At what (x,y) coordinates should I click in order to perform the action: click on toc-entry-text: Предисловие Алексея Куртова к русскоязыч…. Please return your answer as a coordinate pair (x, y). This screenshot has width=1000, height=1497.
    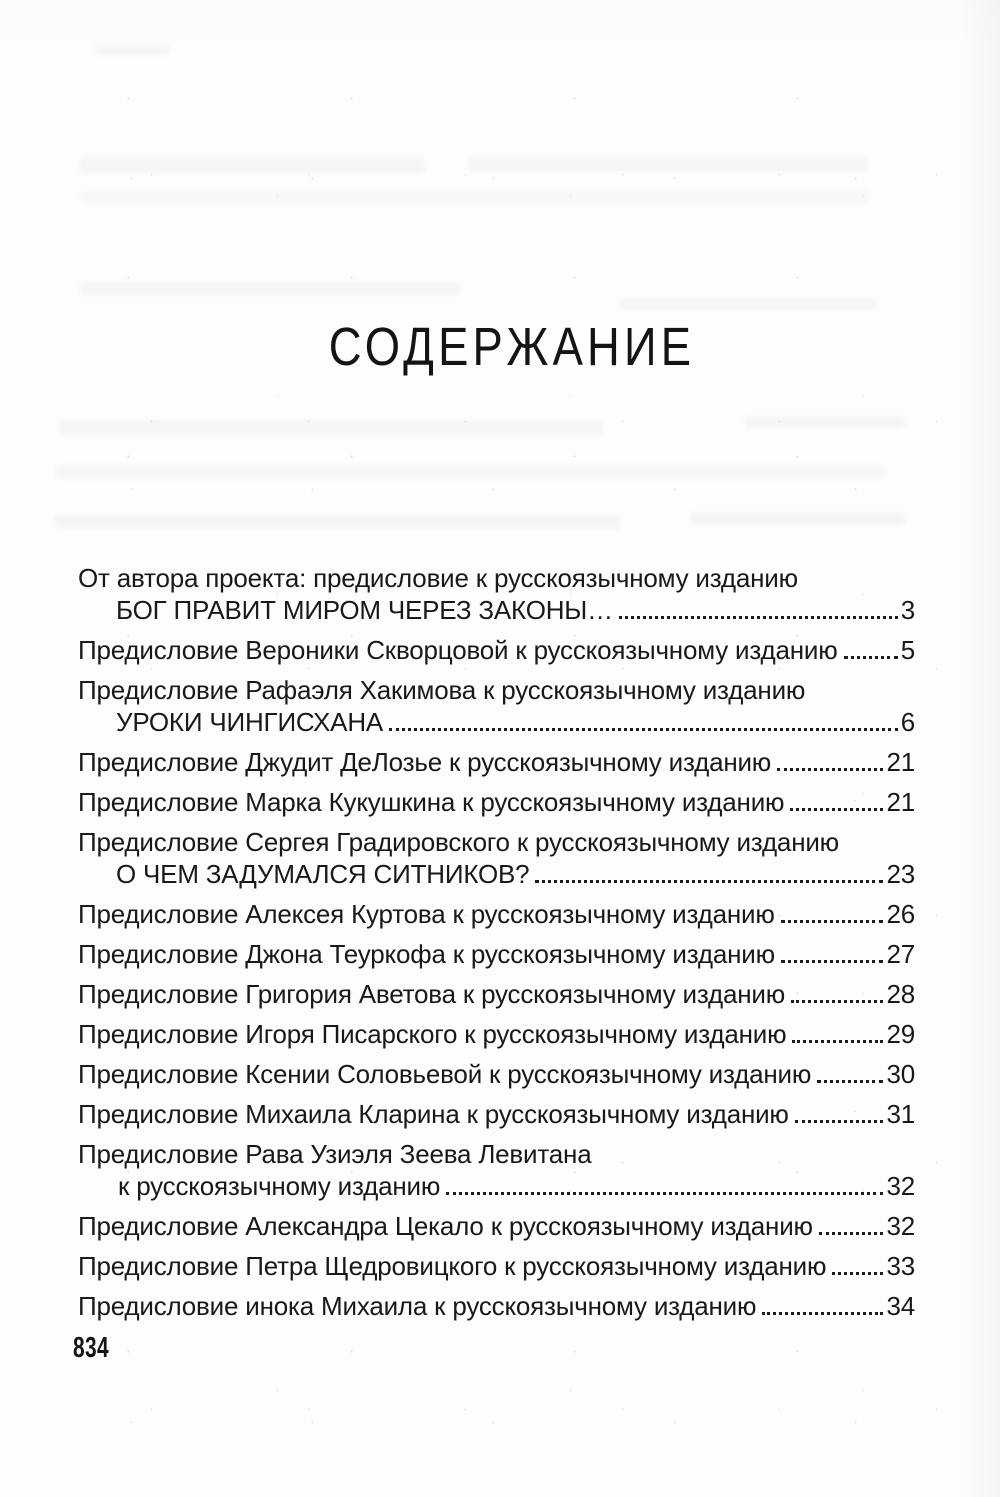
    Looking at the image, I should click on (426, 914).